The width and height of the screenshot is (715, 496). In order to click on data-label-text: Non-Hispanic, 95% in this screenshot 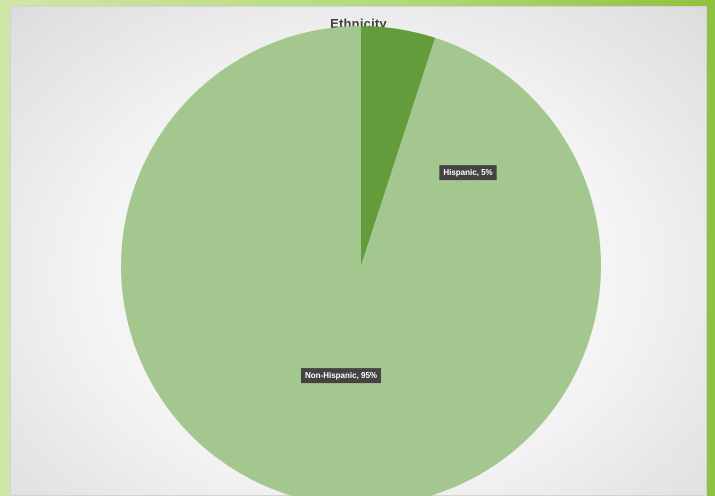, I will do `click(341, 375)`.